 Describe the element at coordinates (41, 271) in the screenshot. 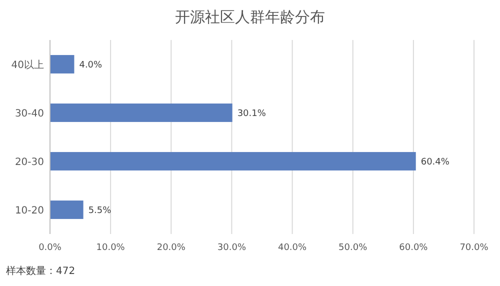

I see `text: 样本数量：472` at that location.